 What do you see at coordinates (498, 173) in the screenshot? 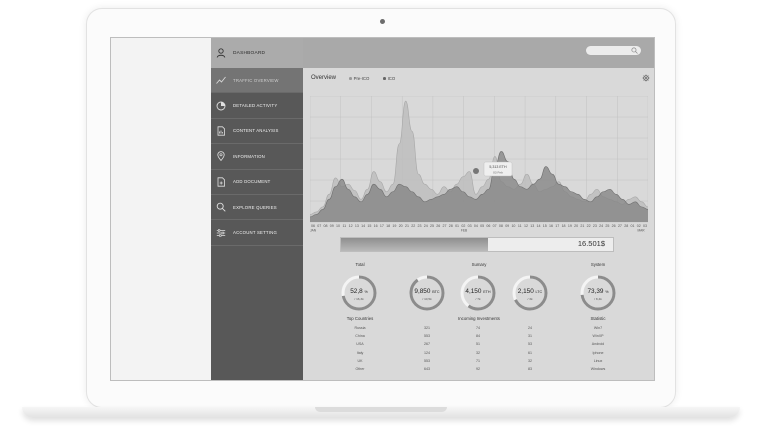
I see `tooltip-sub: 03 Feb` at bounding box center [498, 173].